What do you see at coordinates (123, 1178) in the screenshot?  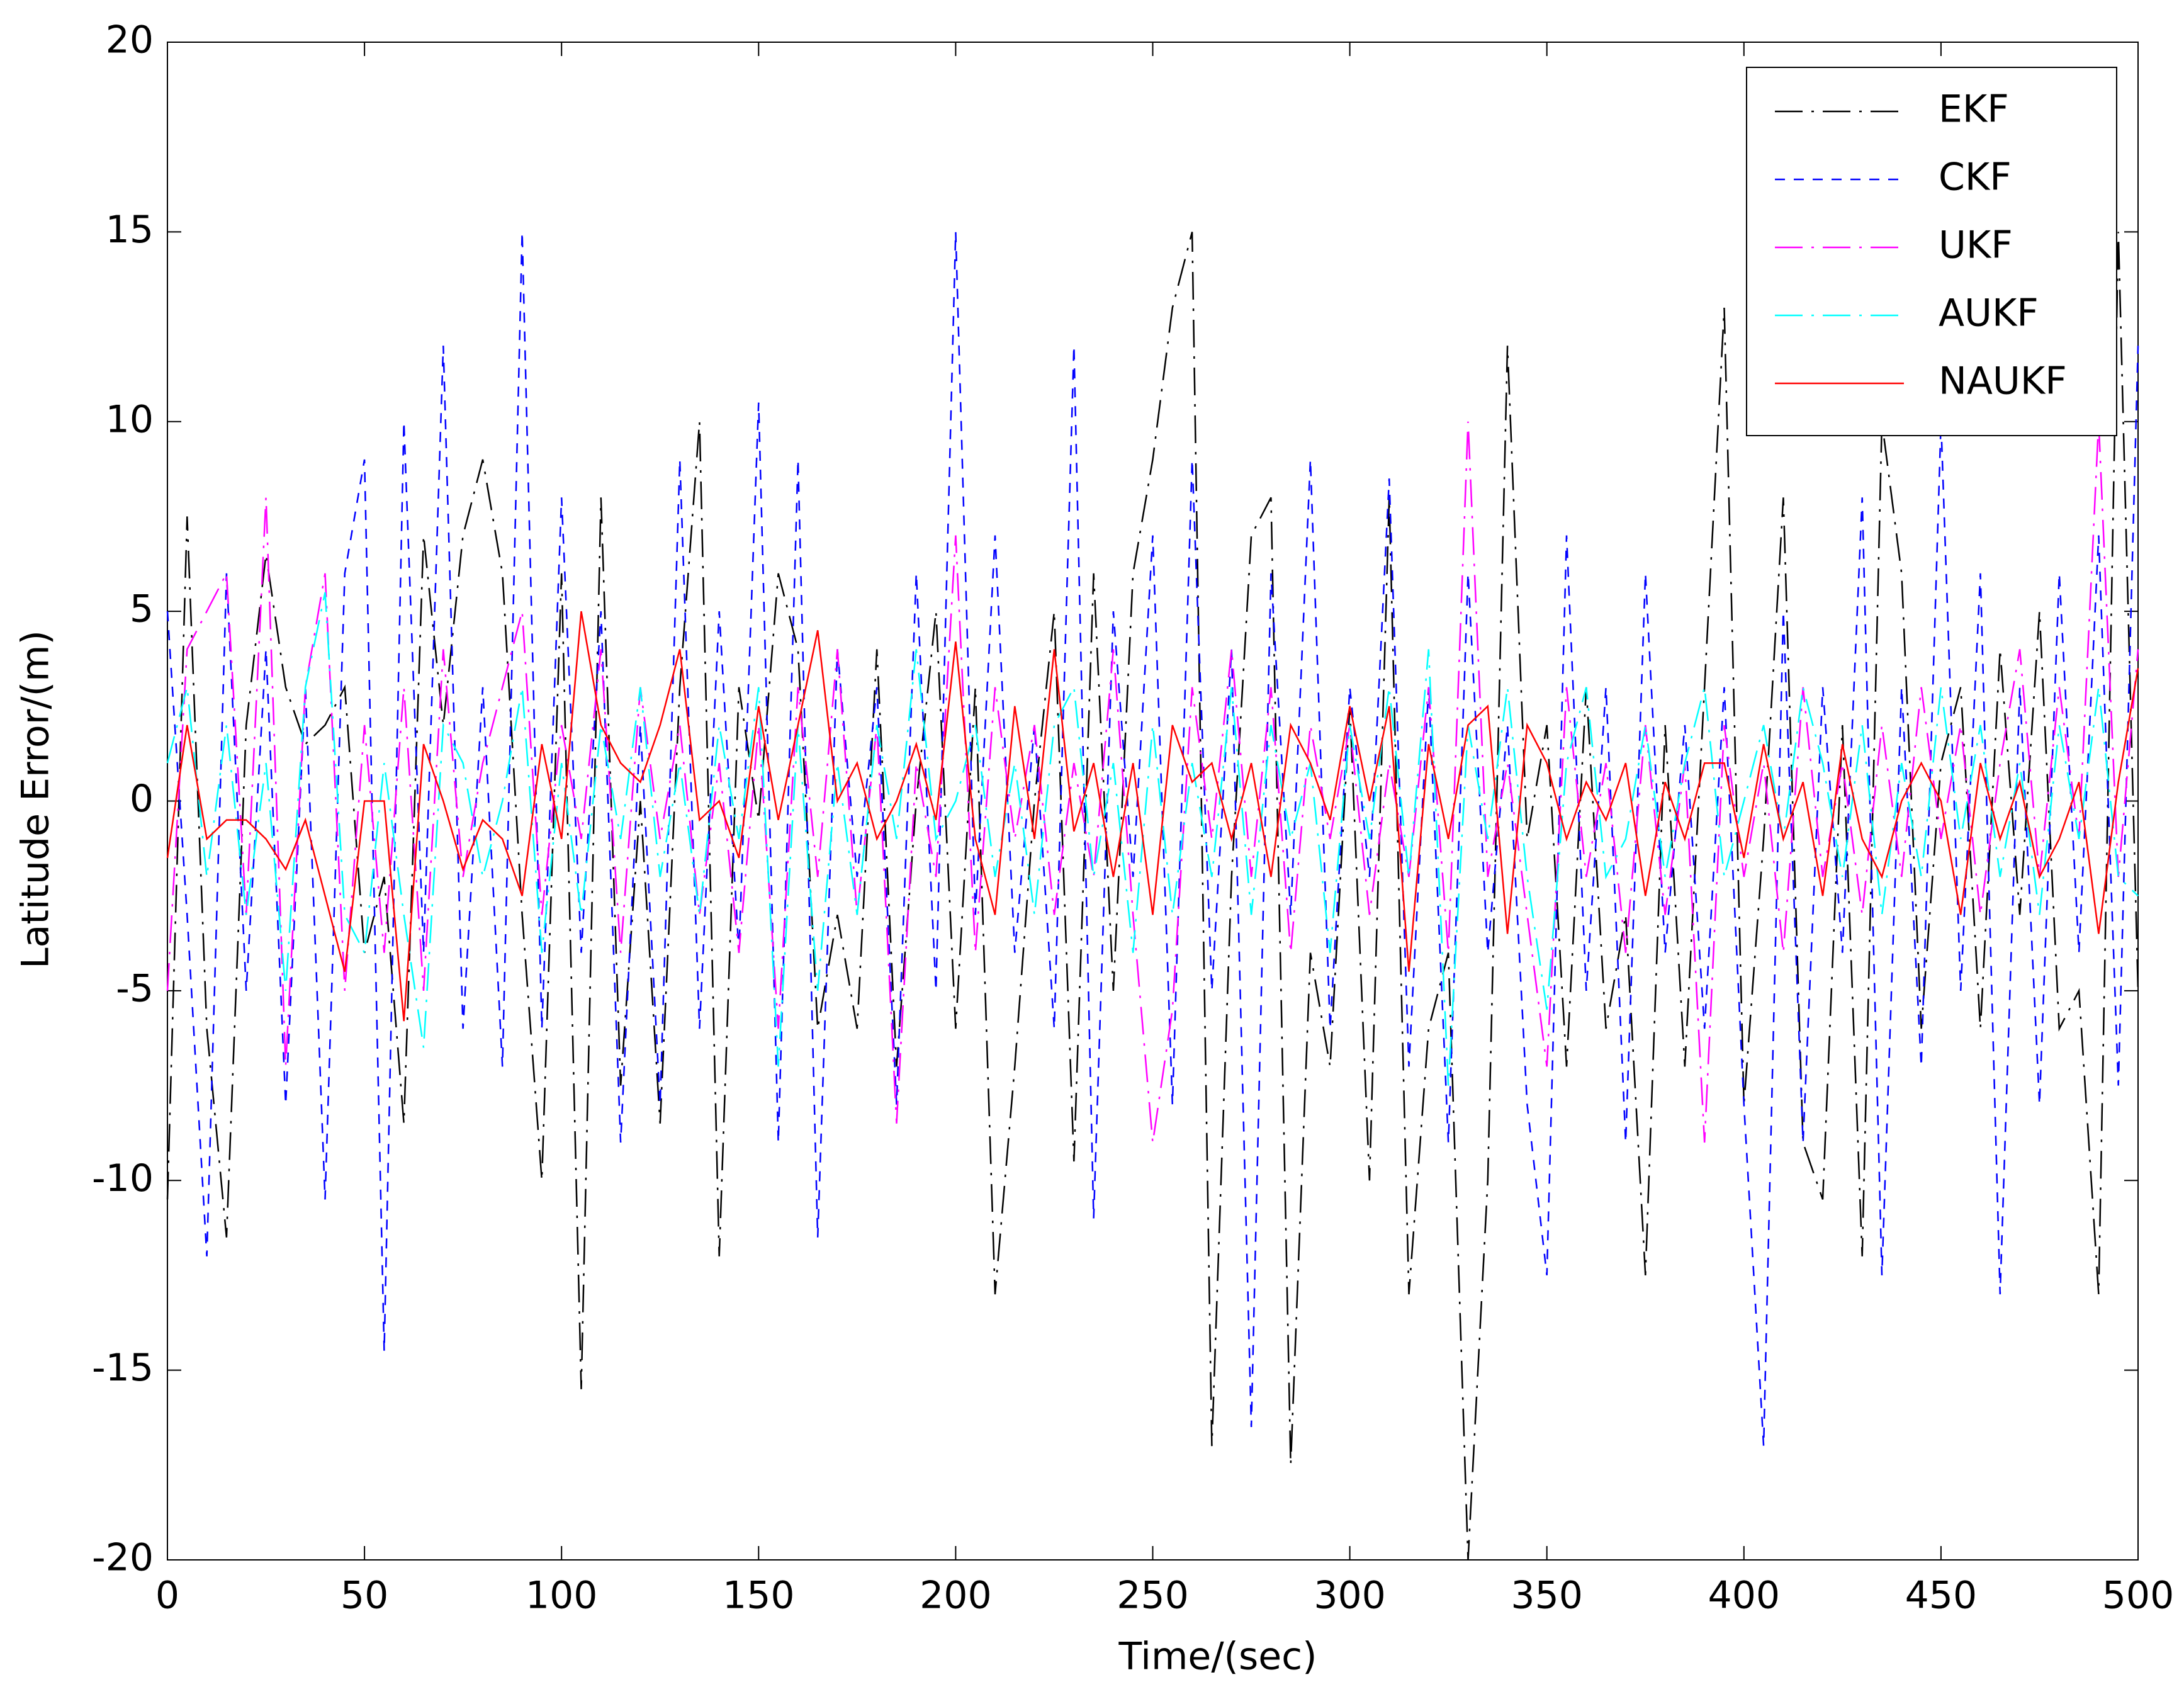 I see `y-tick-label: -10` at bounding box center [123, 1178].